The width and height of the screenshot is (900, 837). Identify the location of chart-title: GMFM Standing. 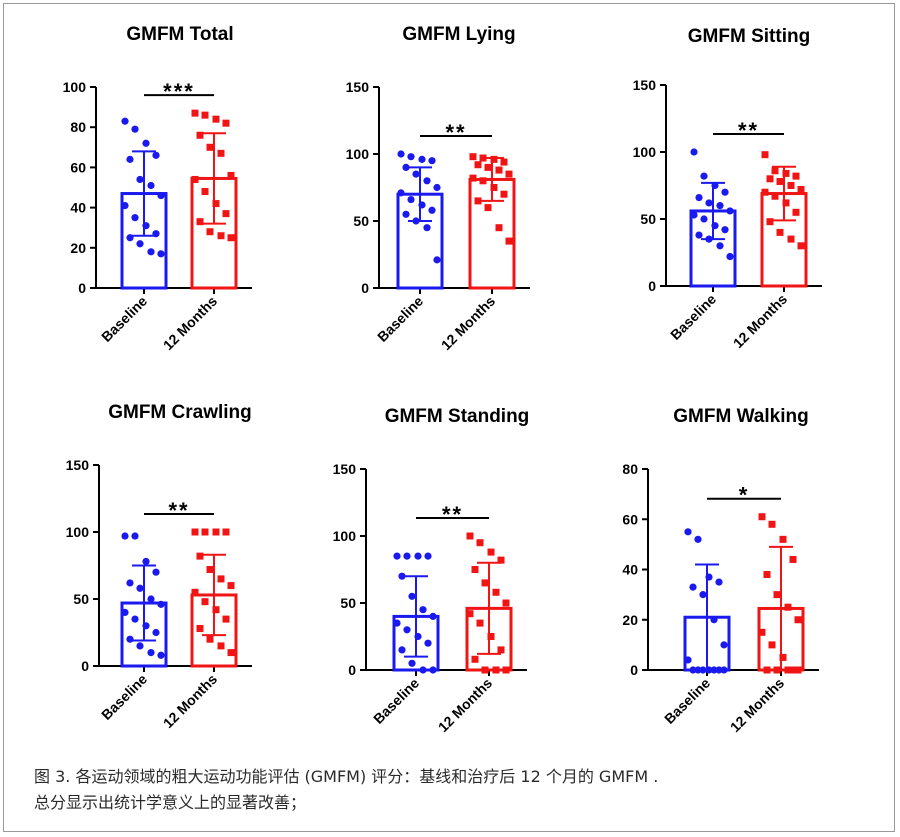
(457, 416).